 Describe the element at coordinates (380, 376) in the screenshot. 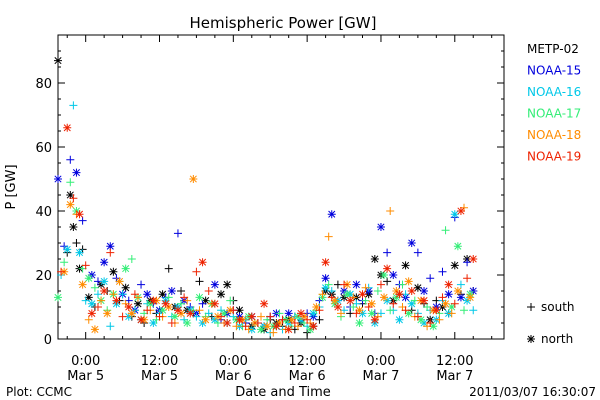

I see `x-tick-date: Mar 7` at that location.